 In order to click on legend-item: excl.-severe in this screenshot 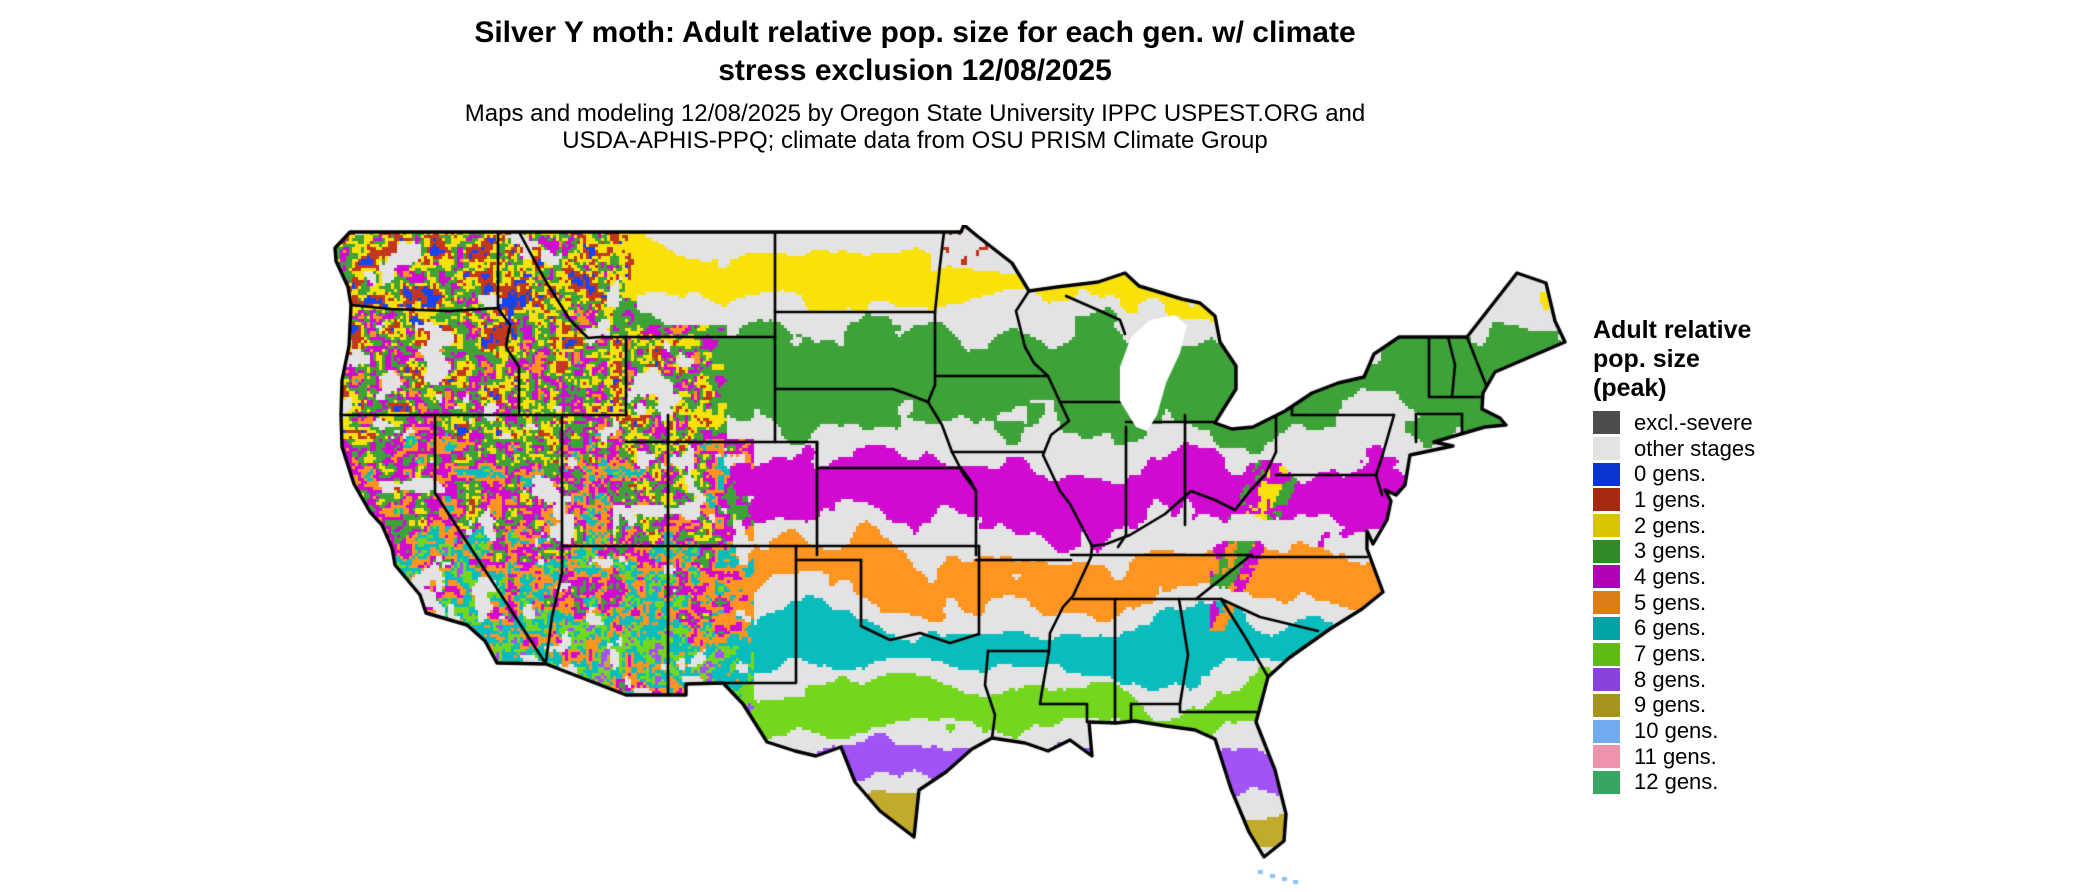, I will do `click(1743, 423)`.